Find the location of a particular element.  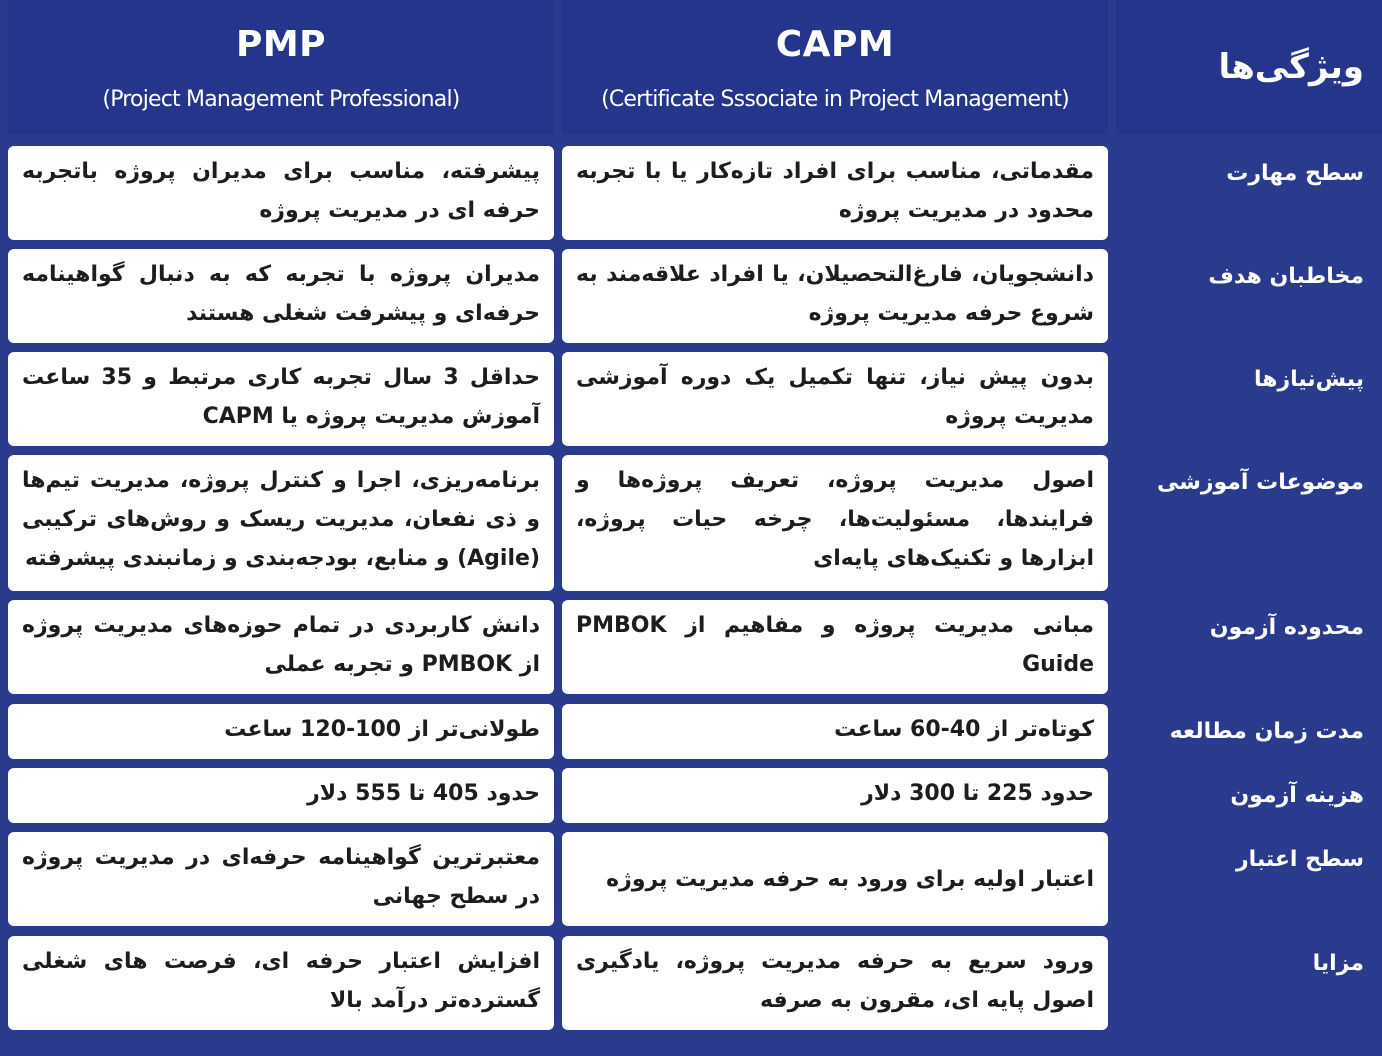

pmp-header: PMP (Project Management Professional) is located at coordinates (281, 67).